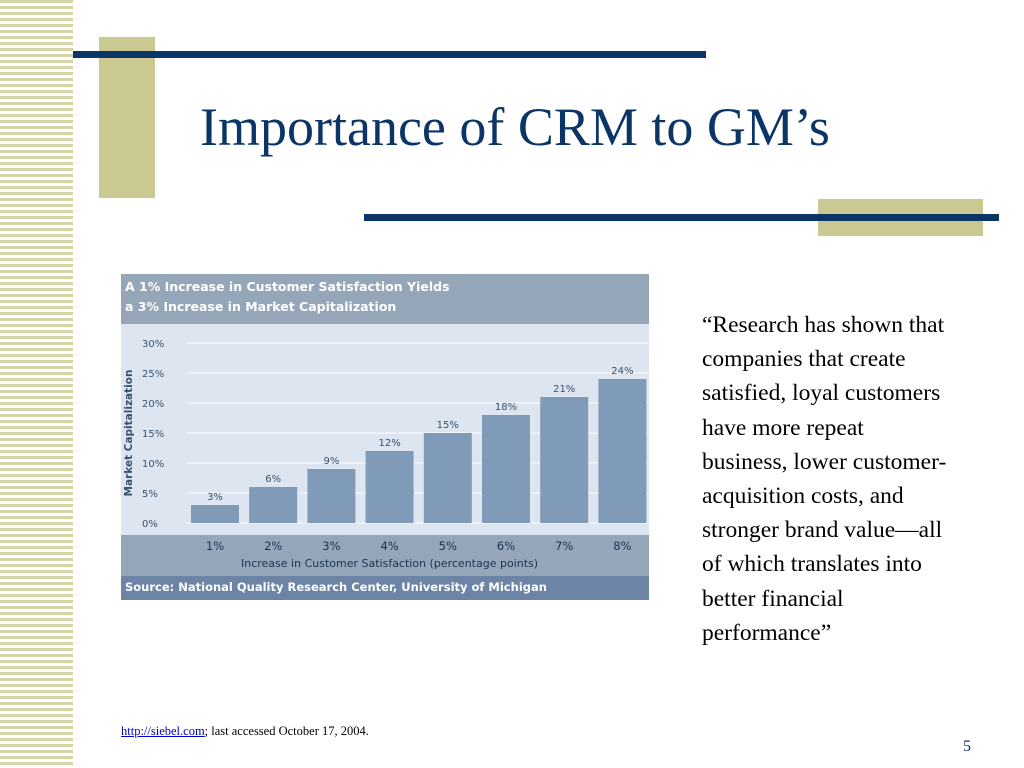 This screenshot has width=1024, height=768. Describe the element at coordinates (150, 494) in the screenshot. I see `y-tick-label: 5%` at that location.